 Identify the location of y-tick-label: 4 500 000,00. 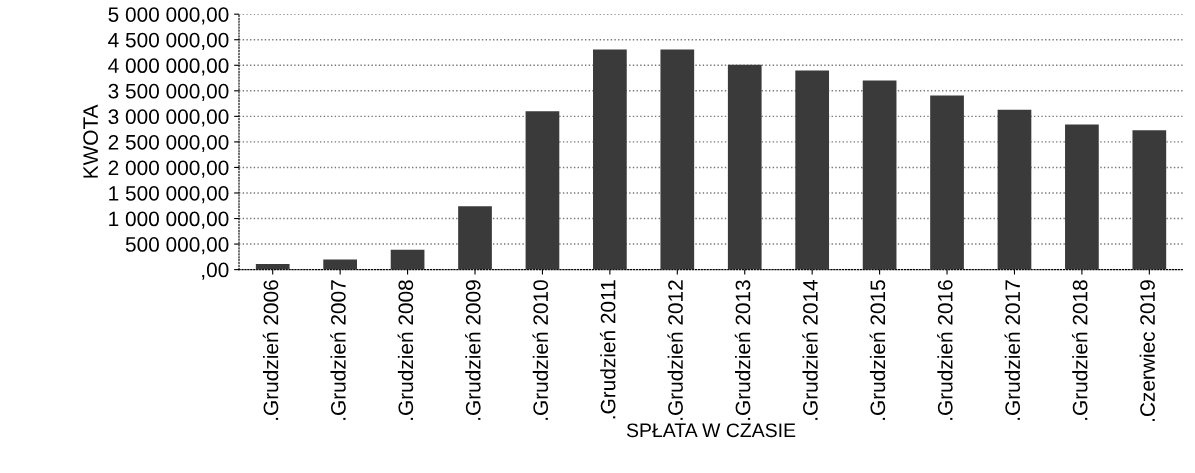
(168, 41).